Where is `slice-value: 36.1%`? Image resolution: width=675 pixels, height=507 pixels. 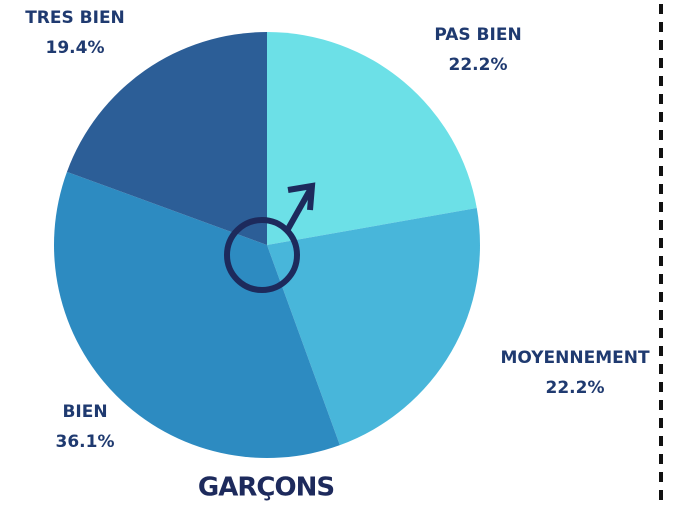 slice-value: 36.1% is located at coordinates (85, 442).